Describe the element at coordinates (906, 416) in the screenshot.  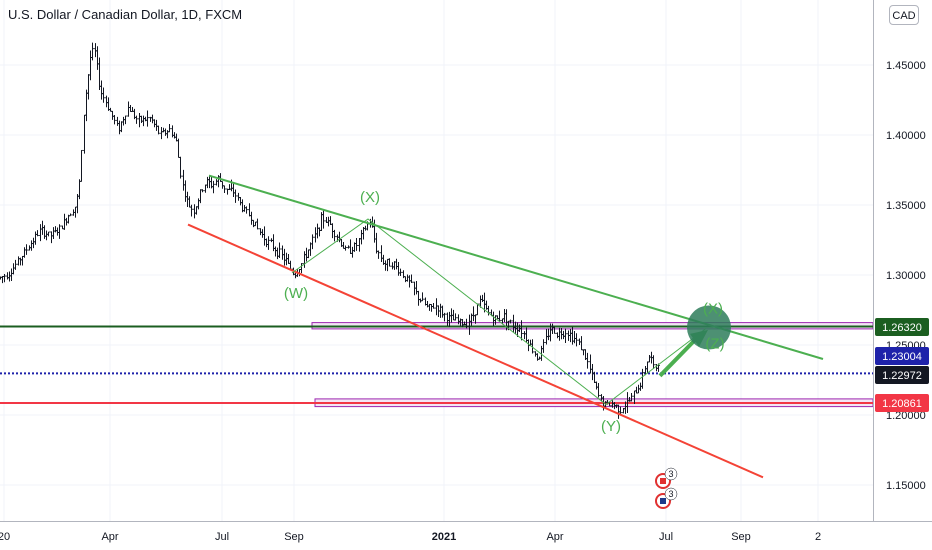
I see `y-tick-label: 1.20000` at that location.